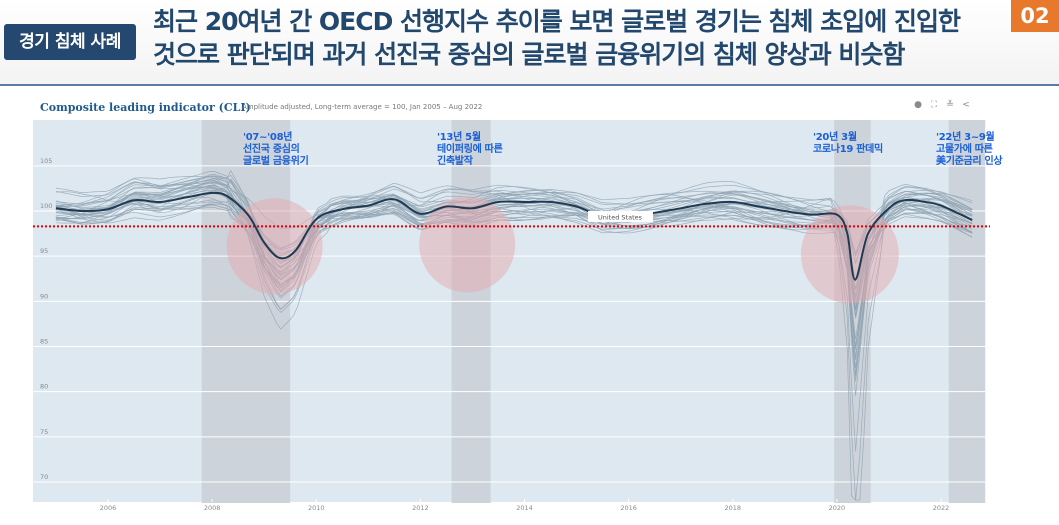 Image resolution: width=1059 pixels, height=525 pixels. Describe the element at coordinates (628, 508) in the screenshot. I see `x-tick-label: 2016` at that location.